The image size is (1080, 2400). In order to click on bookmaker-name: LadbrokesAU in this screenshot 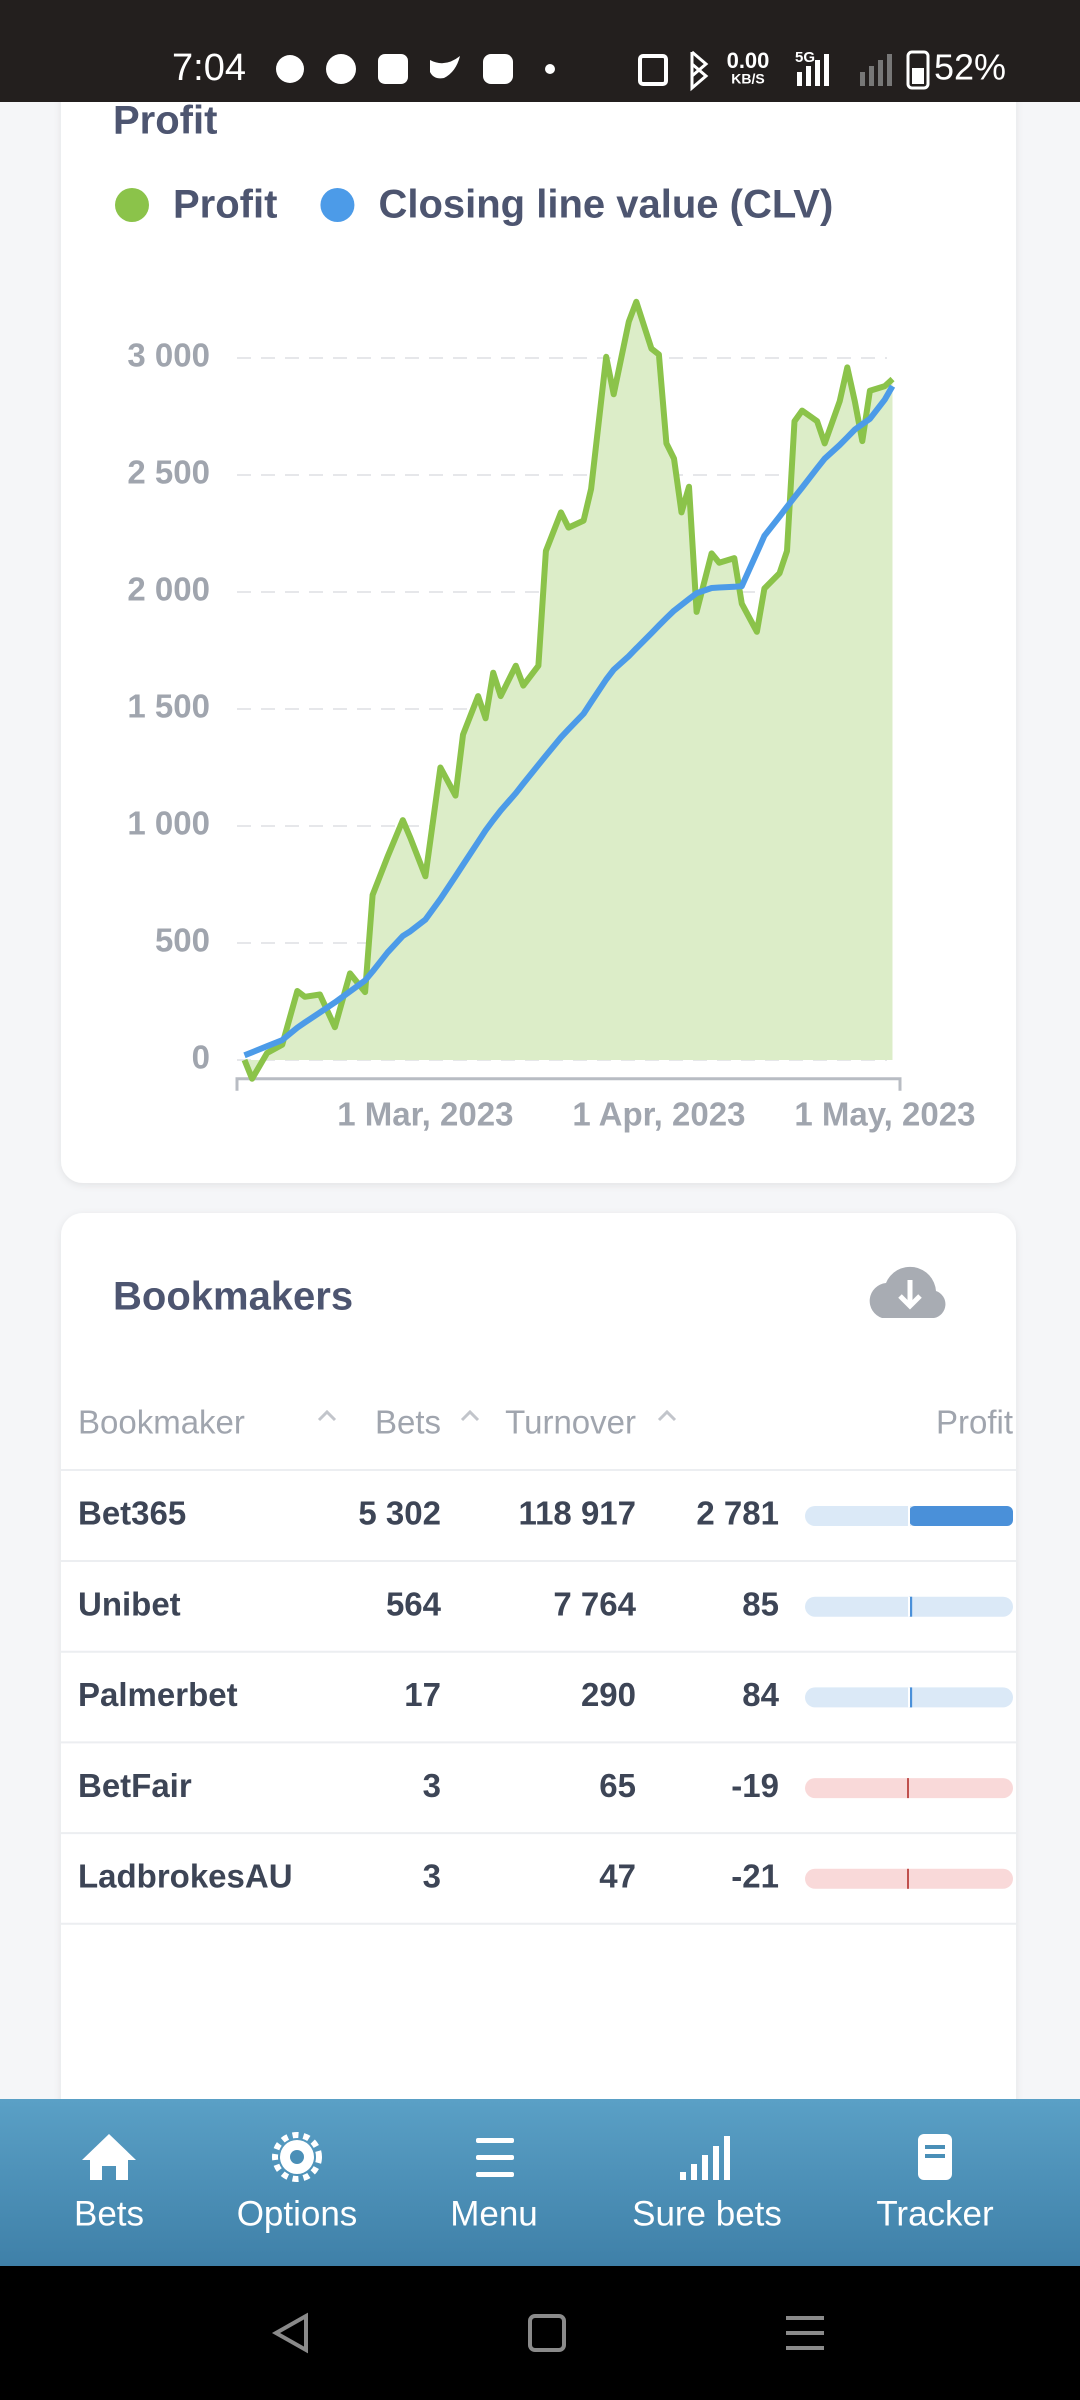, I will do `click(185, 1876)`.